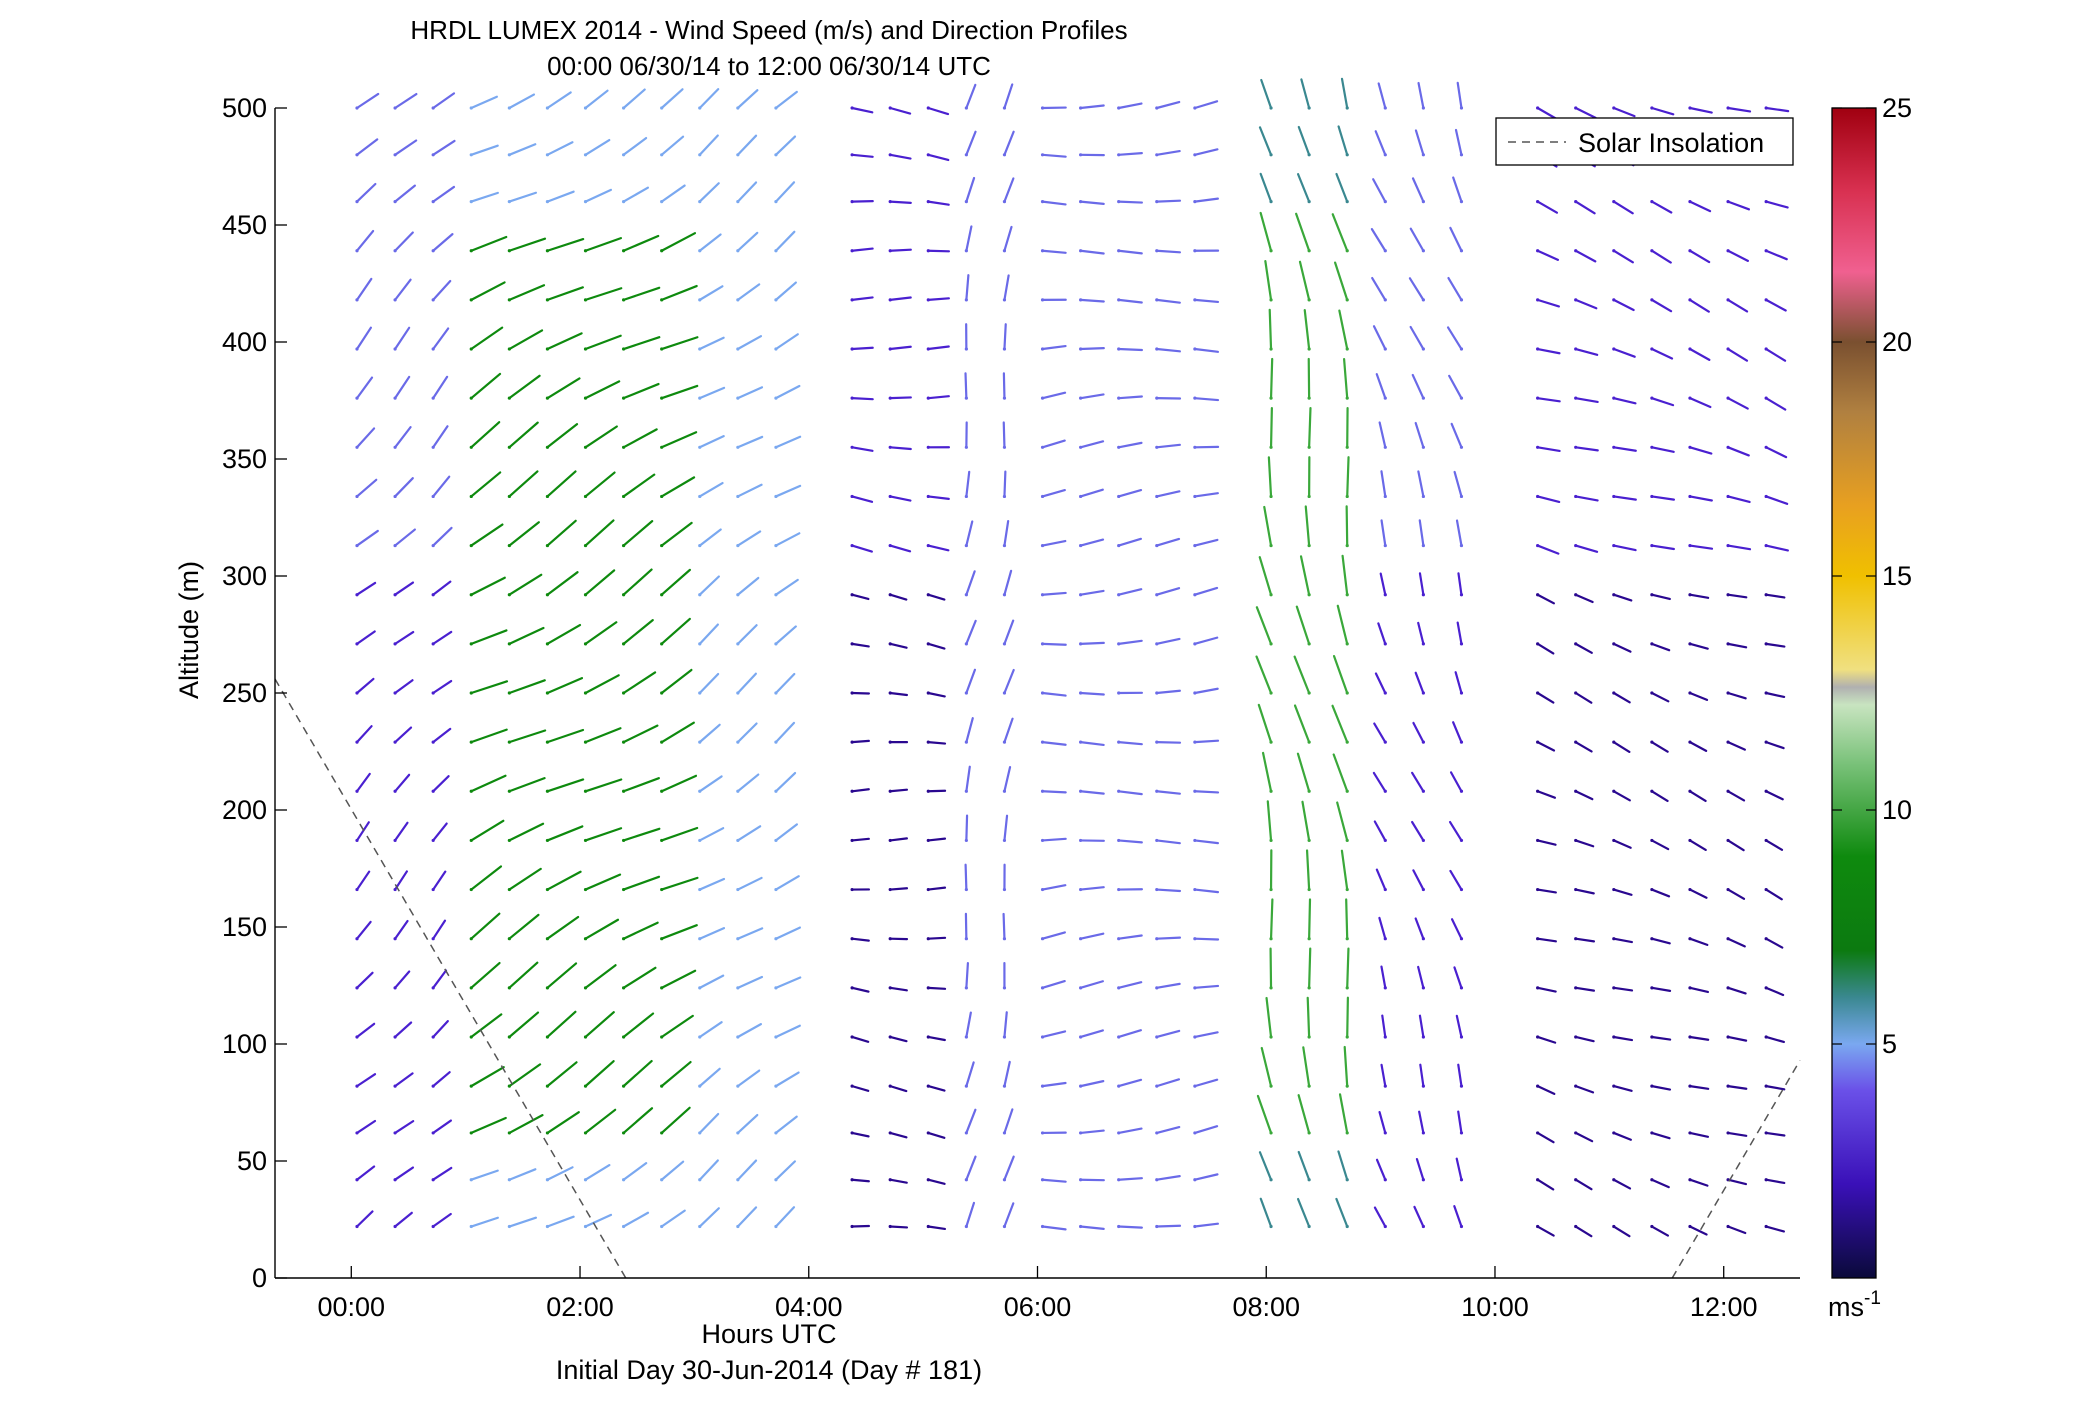 The image size is (2098, 1425). What do you see at coordinates (1724, 1307) in the screenshot?
I see `x-tick-label: 12:00` at bounding box center [1724, 1307].